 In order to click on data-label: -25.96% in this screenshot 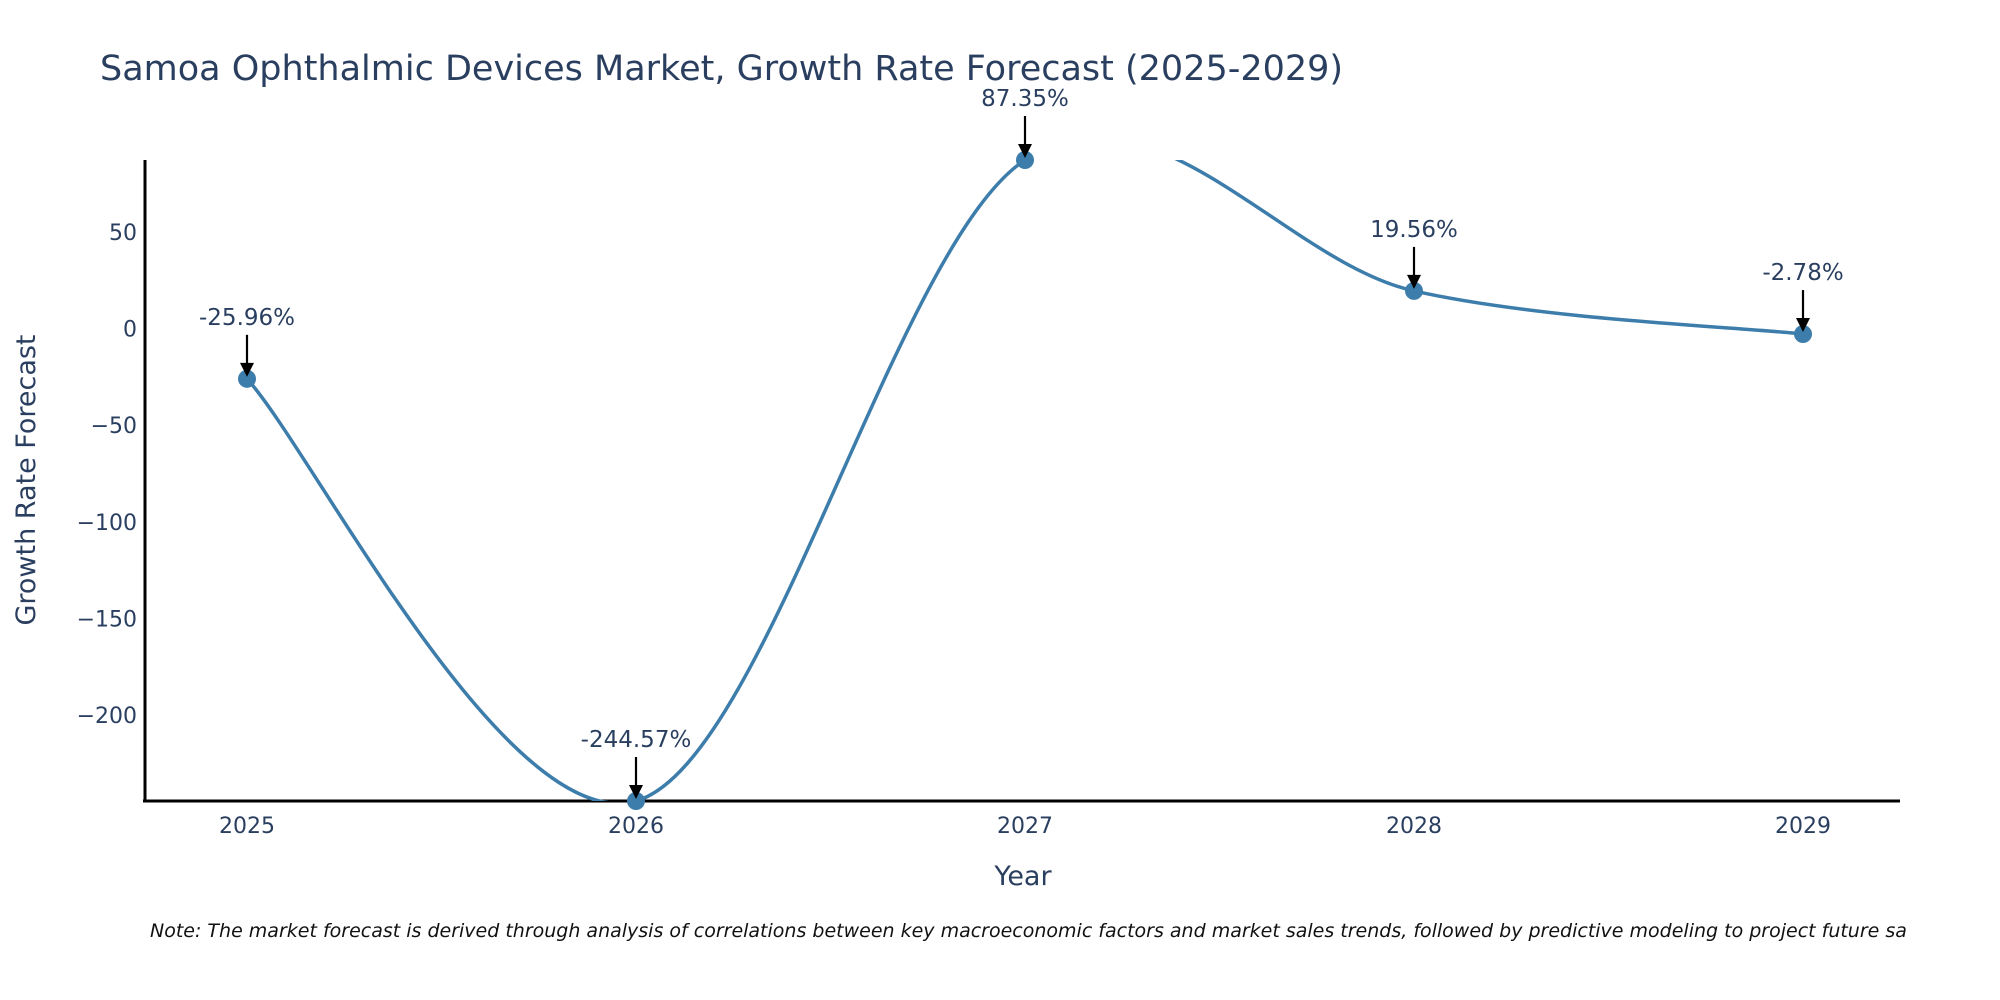, I will do `click(247, 341)`.